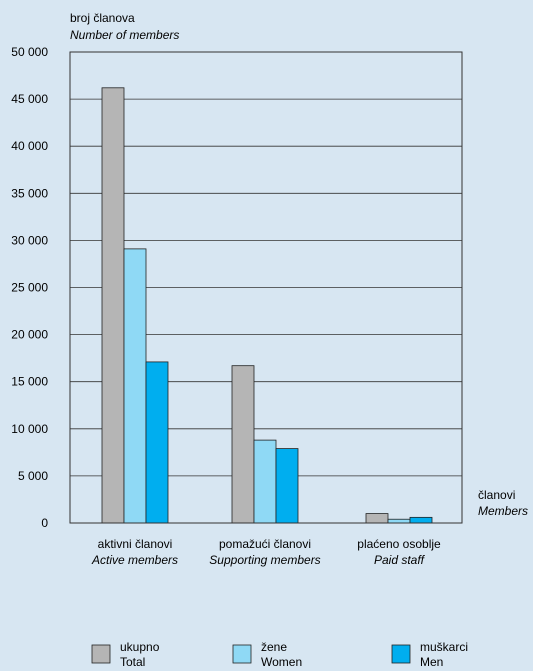 This screenshot has width=533, height=671. What do you see at coordinates (29, 99) in the screenshot?
I see `y-tick-label: 45 000` at bounding box center [29, 99].